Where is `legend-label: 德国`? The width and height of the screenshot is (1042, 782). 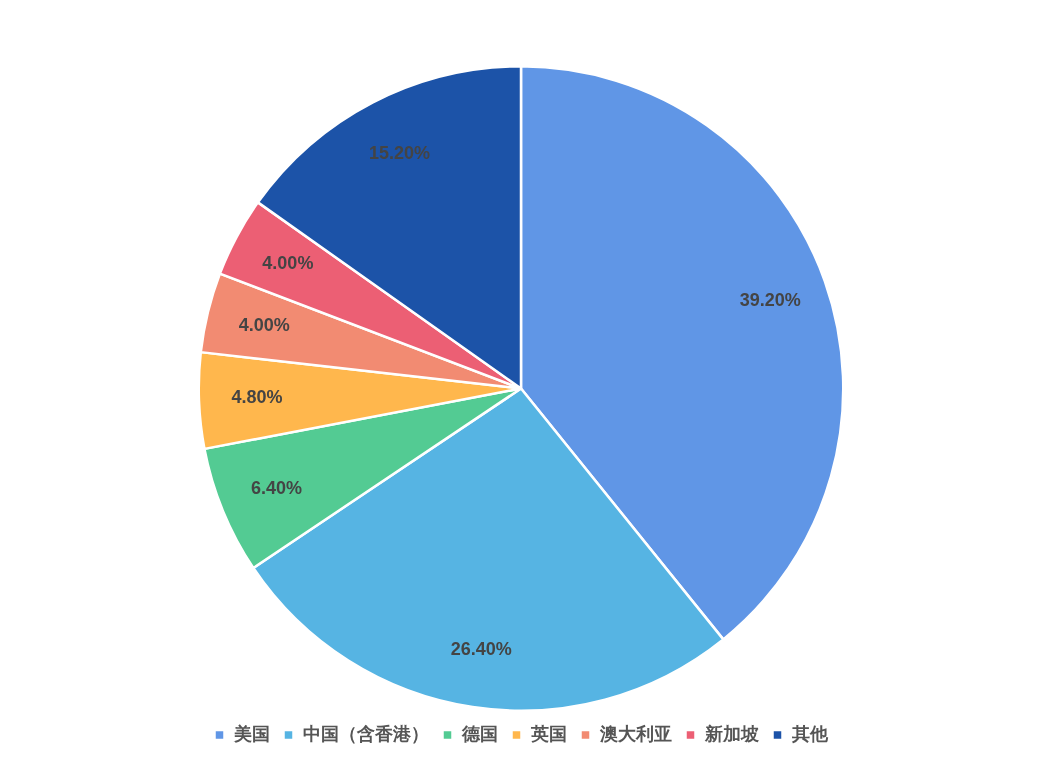 legend-label: 德国 is located at coordinates (479, 733).